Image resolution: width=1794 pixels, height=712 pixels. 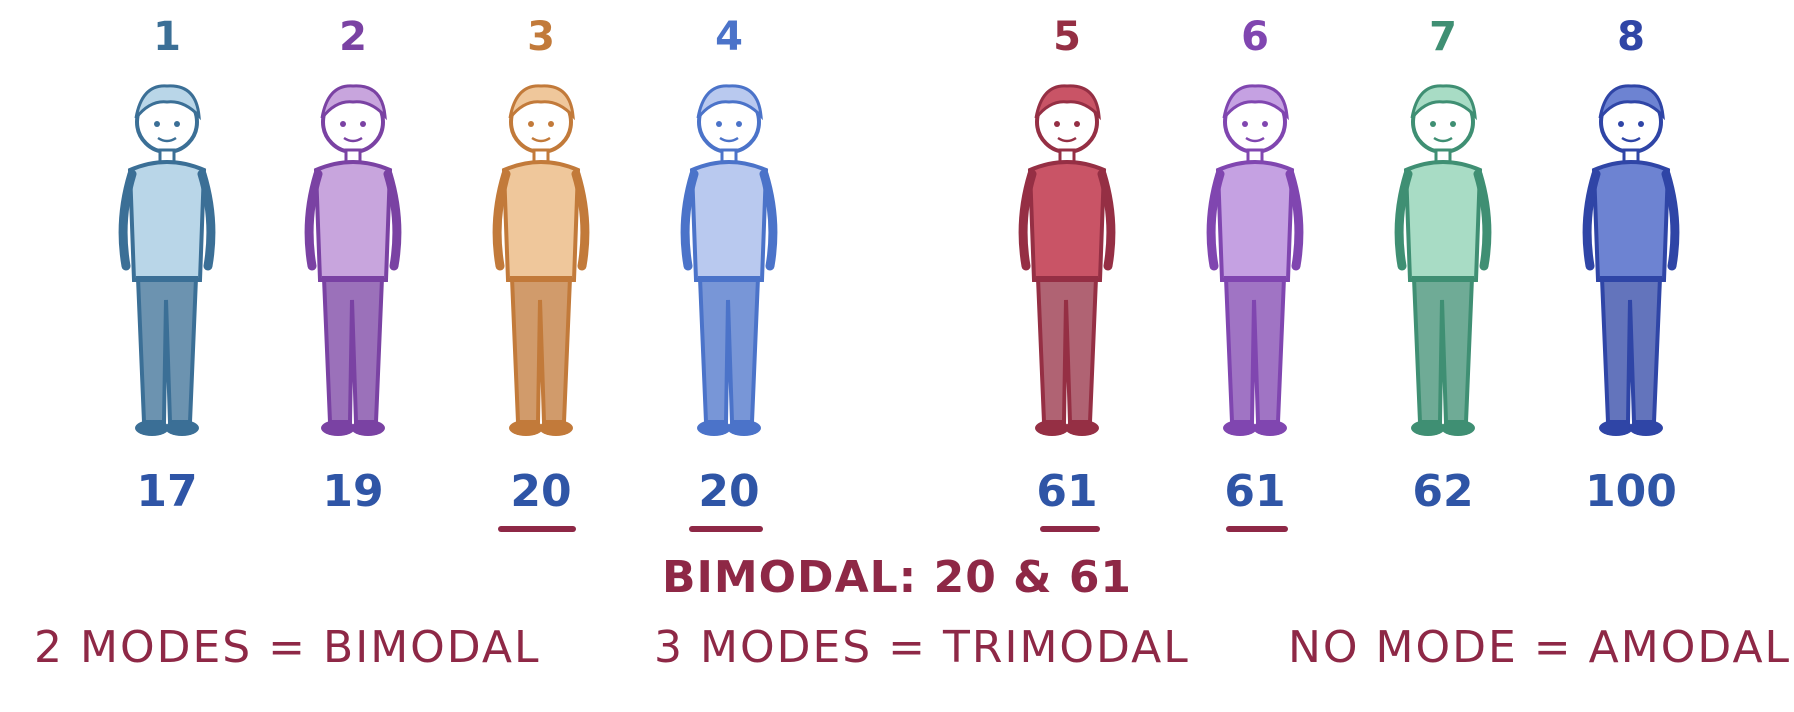 What do you see at coordinates (1443, 37) in the screenshot?
I see `person-index: 7` at bounding box center [1443, 37].